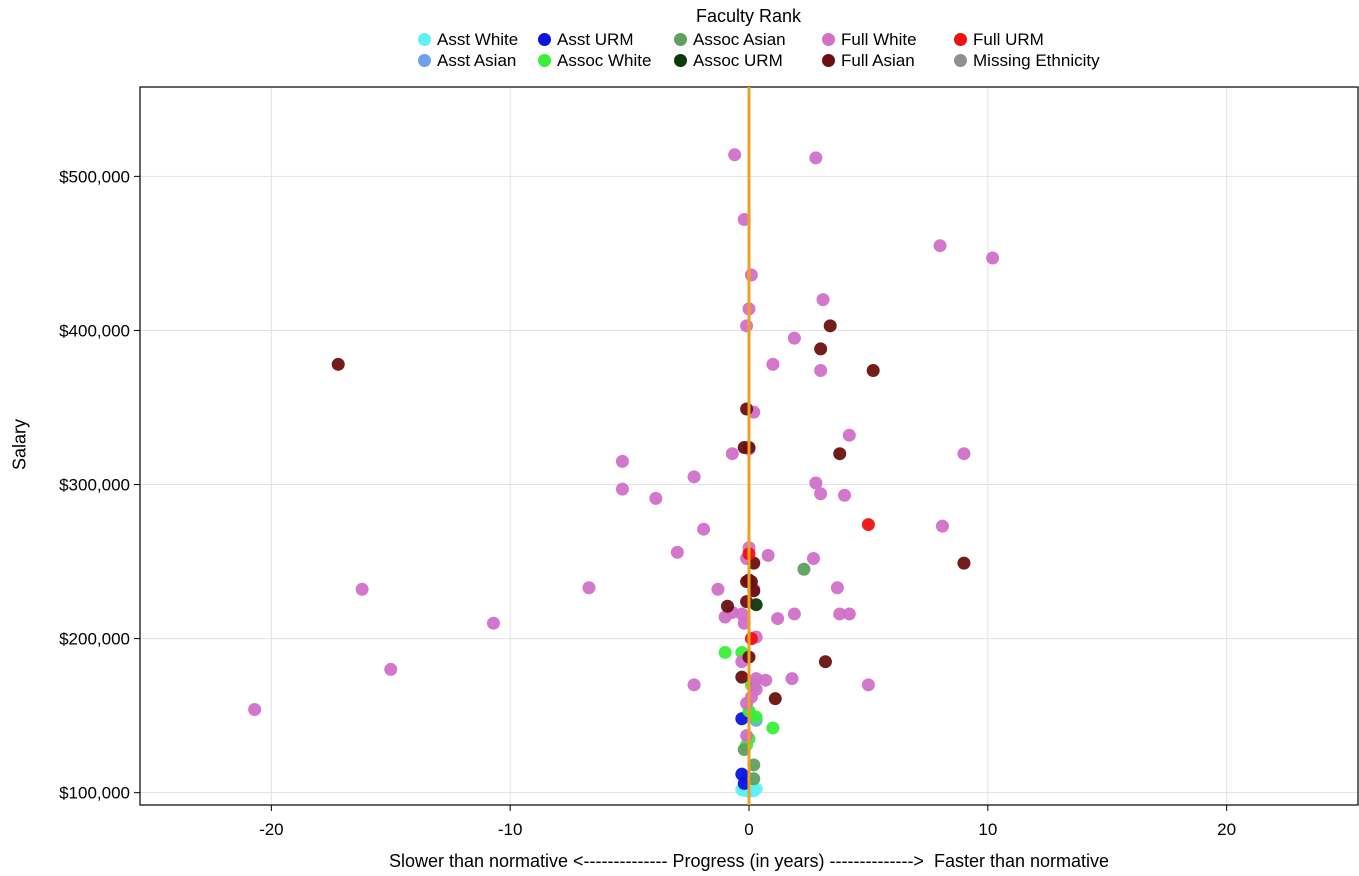  Describe the element at coordinates (879, 39) in the screenshot. I see `legend-label: Full White` at that location.